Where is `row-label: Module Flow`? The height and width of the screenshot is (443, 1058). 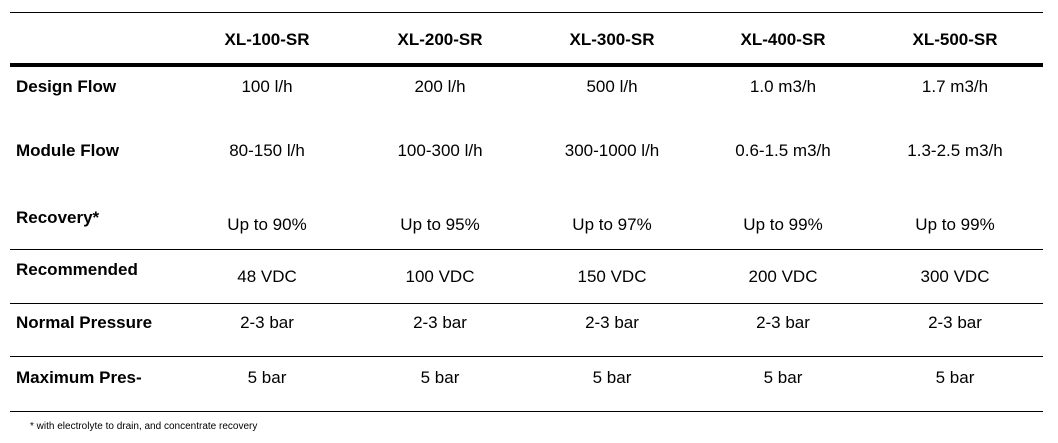 row-label: Module Flow is located at coordinates (67, 150).